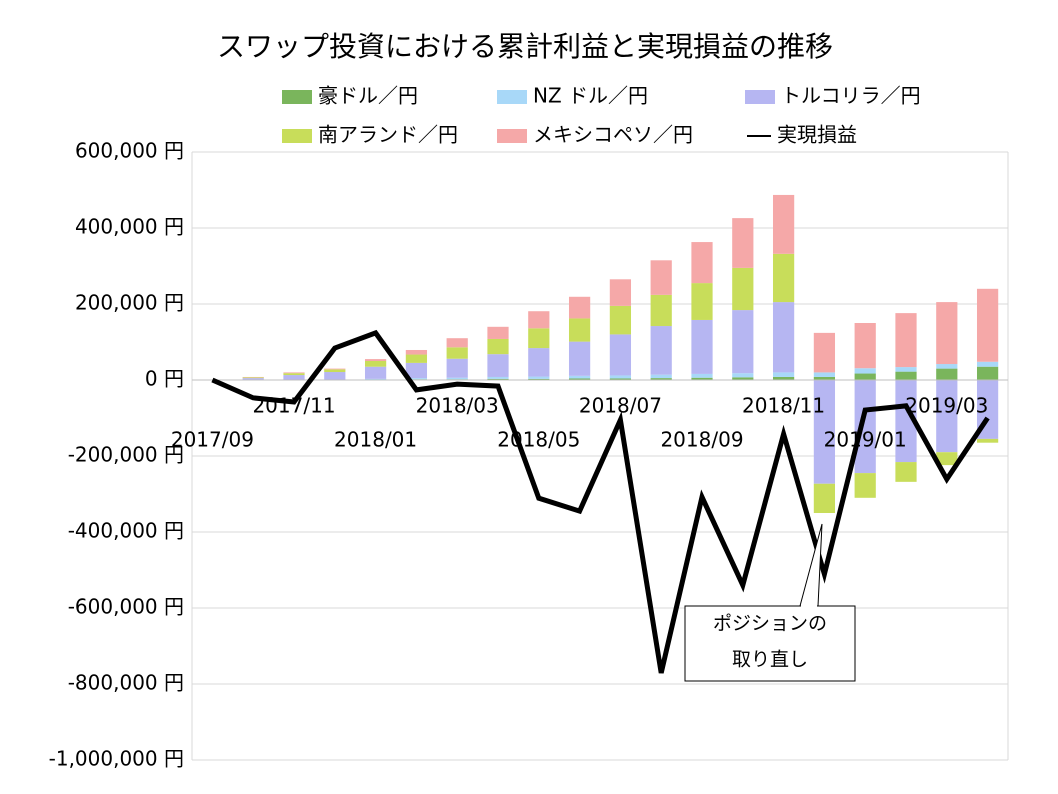  Describe the element at coordinates (525, 46) in the screenshot. I see `chart-title: スワップ投資における累計利益と実現損益の推移` at that location.